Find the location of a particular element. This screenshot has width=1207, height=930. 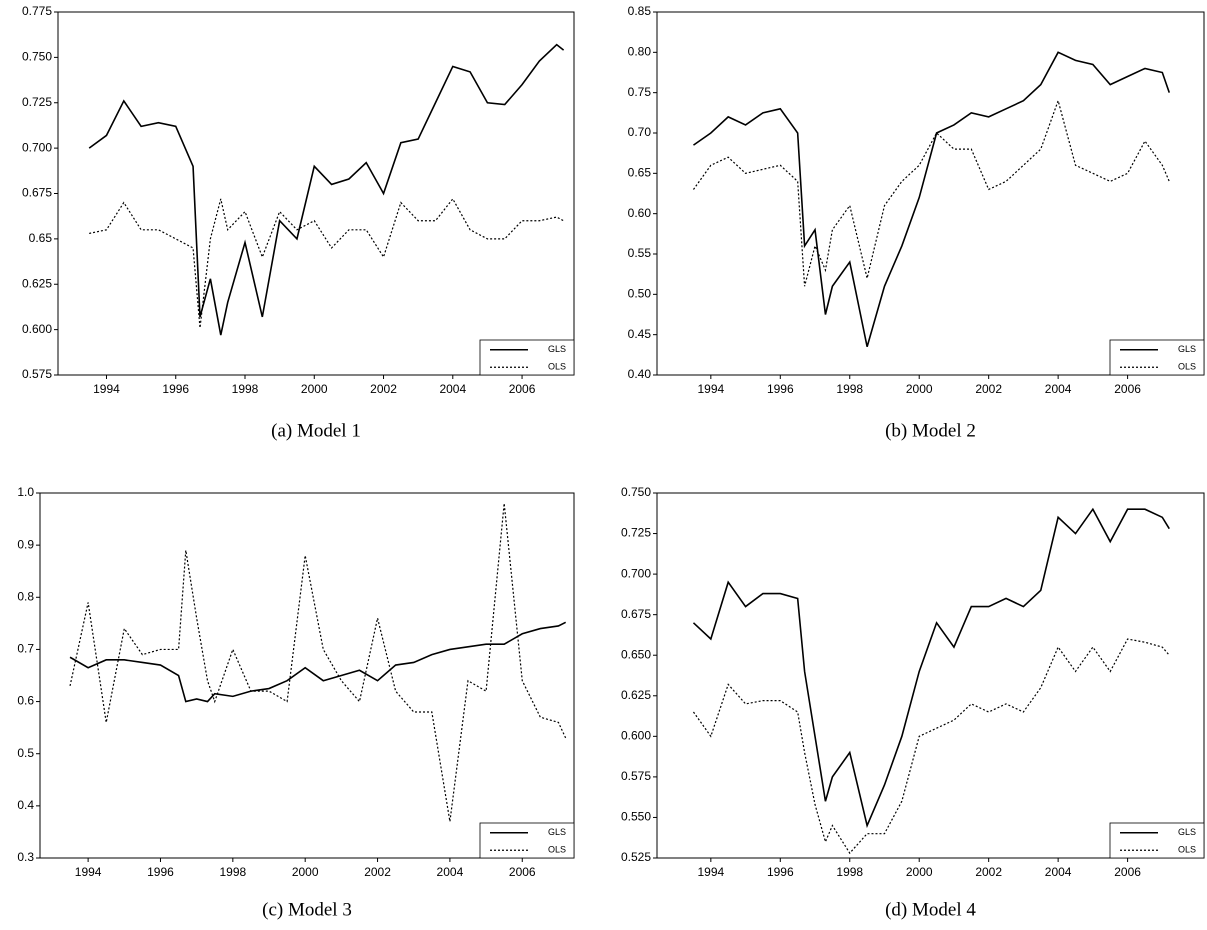

y-tick-label: 0.80 is located at coordinates (640, 52).